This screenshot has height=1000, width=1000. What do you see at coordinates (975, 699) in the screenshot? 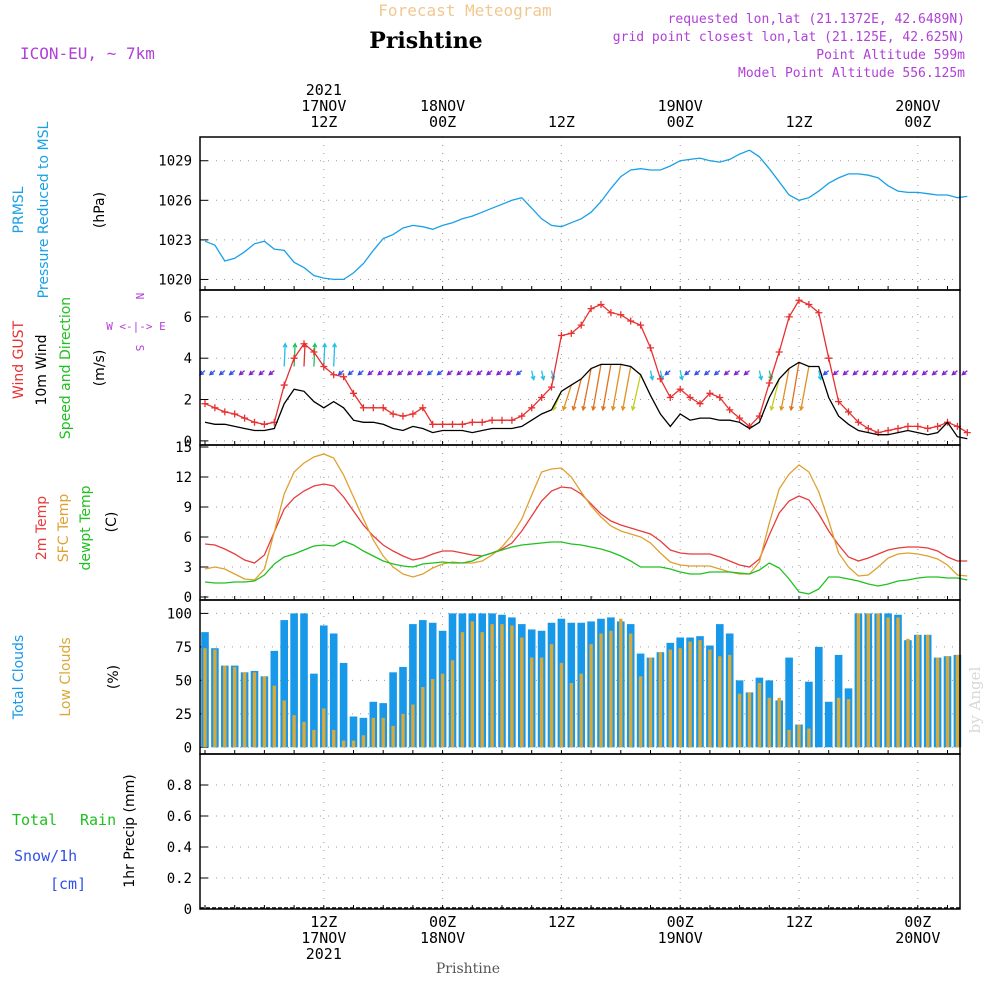
I see `watermark: by Angel` at bounding box center [975, 699].